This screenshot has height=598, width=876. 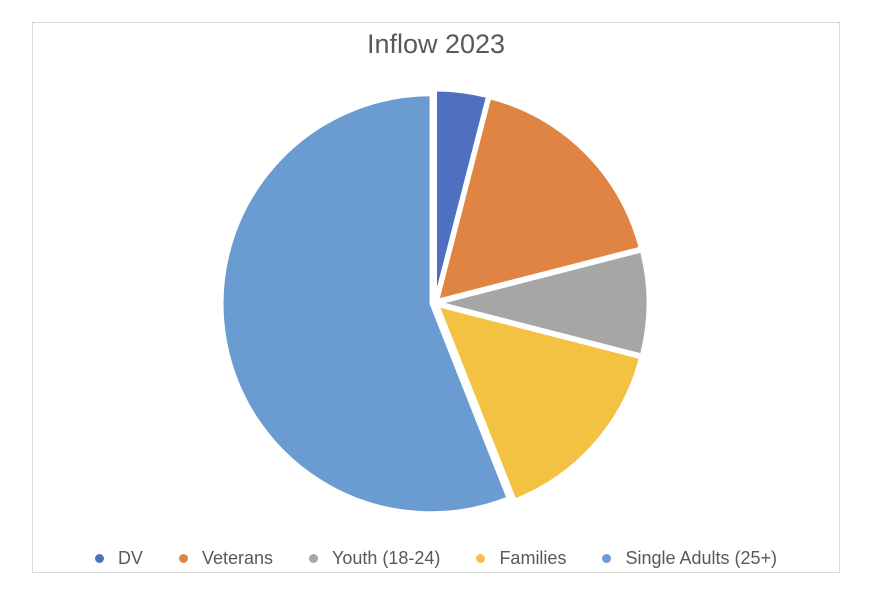 I want to click on legend-label: Families, so click(x=533, y=558).